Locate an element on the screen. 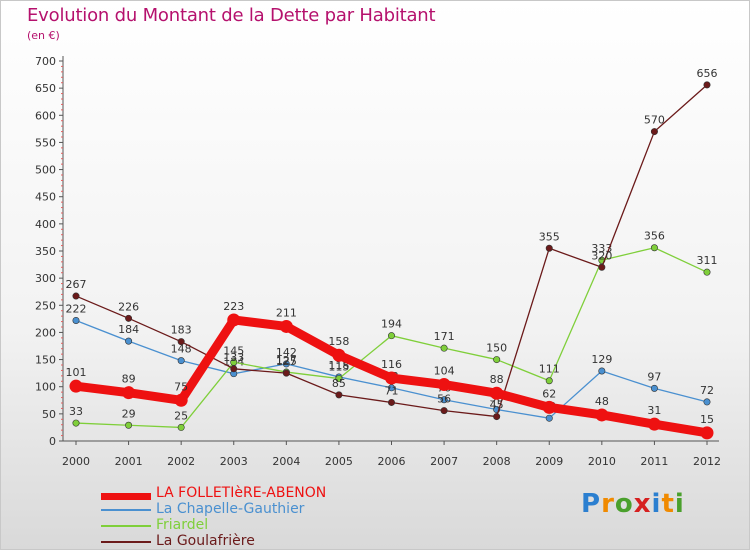 The height and width of the screenshot is (550, 750). logo-letter: x is located at coordinates (642, 504).